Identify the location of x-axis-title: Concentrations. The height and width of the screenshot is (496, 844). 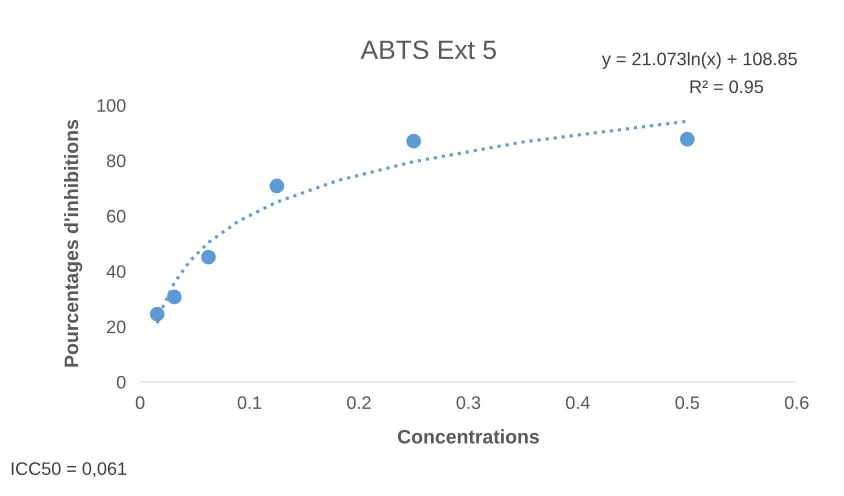
(468, 436).